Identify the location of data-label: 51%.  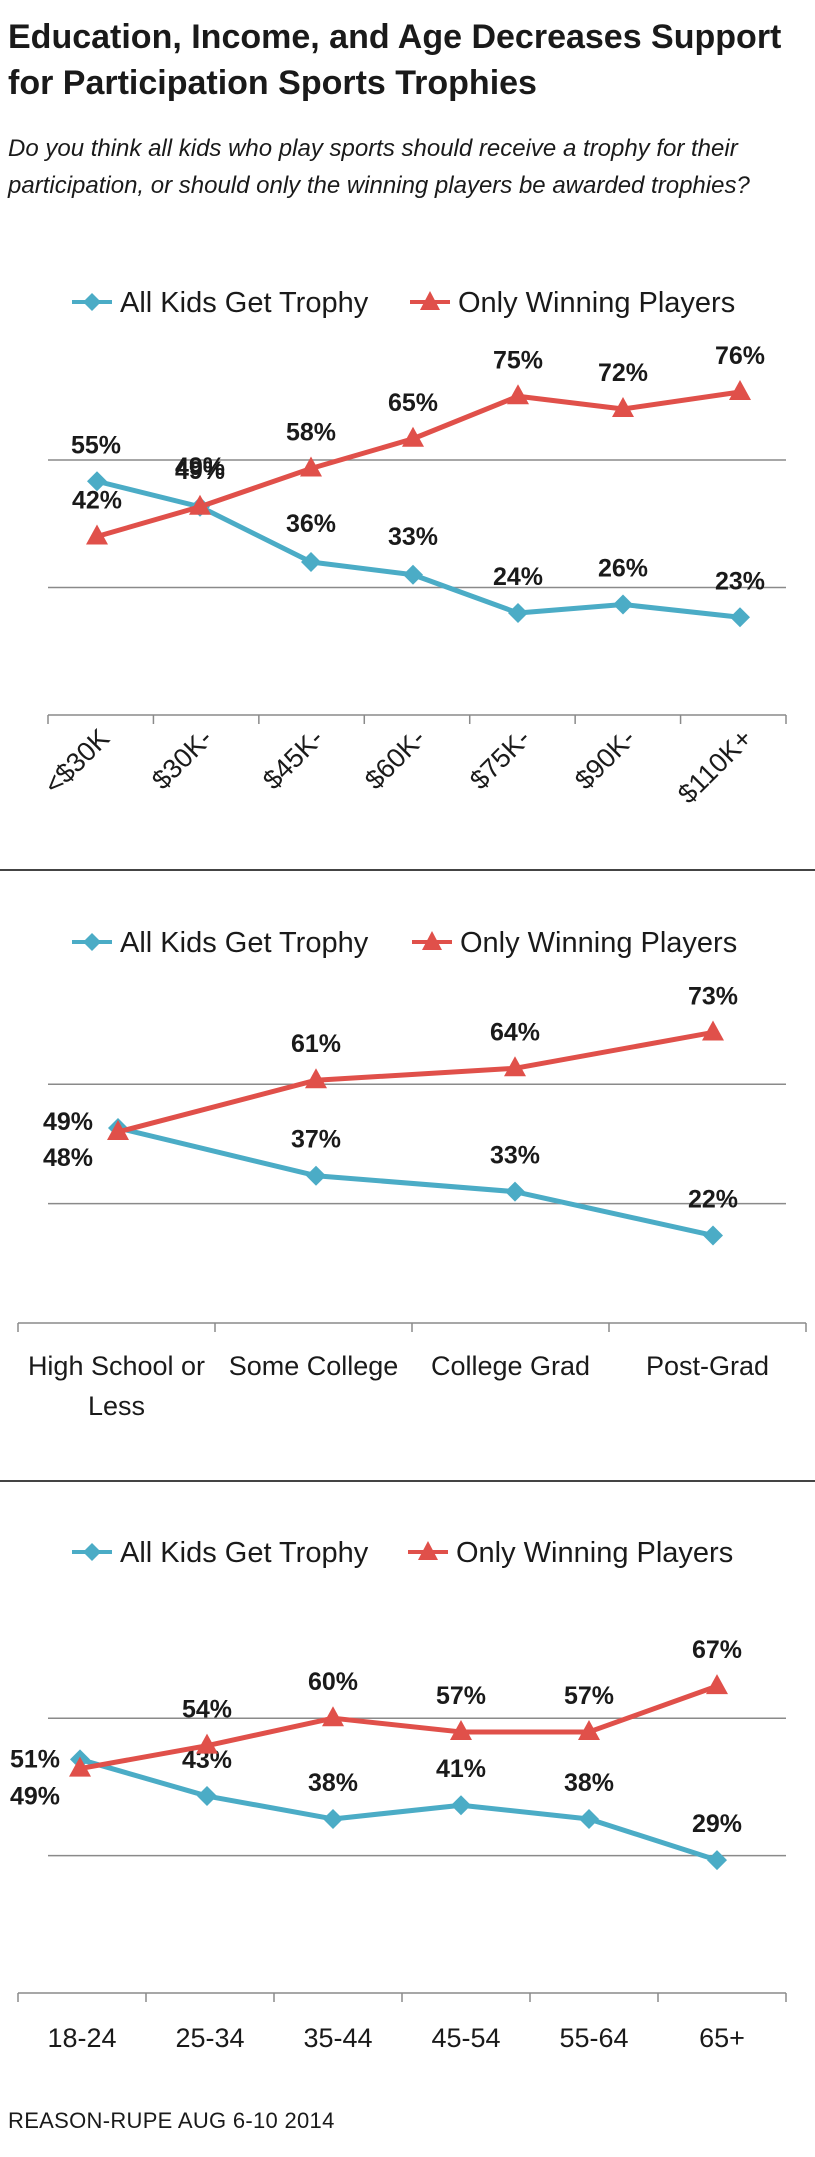
(35, 1759).